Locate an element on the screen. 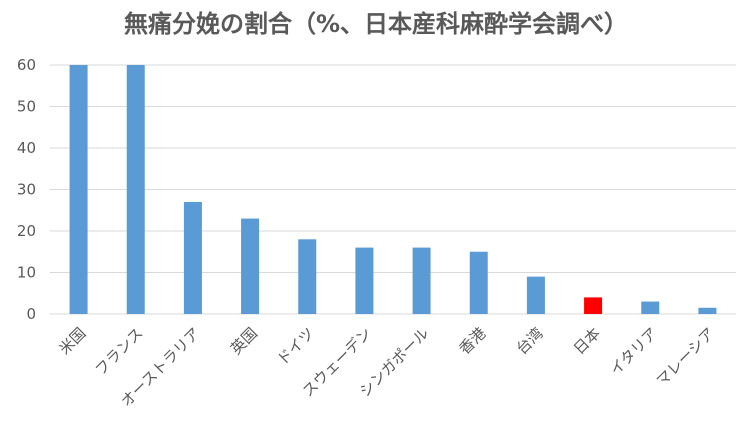  x-category-label: ドイツ is located at coordinates (296, 346).